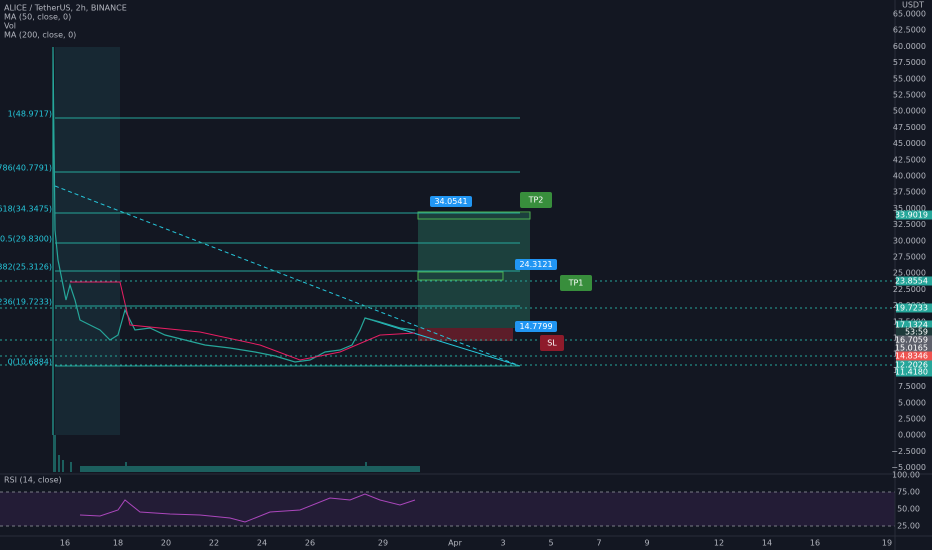  What do you see at coordinates (33, 480) in the screenshot?
I see `rsi-title: RSI (14, close)` at bounding box center [33, 480].